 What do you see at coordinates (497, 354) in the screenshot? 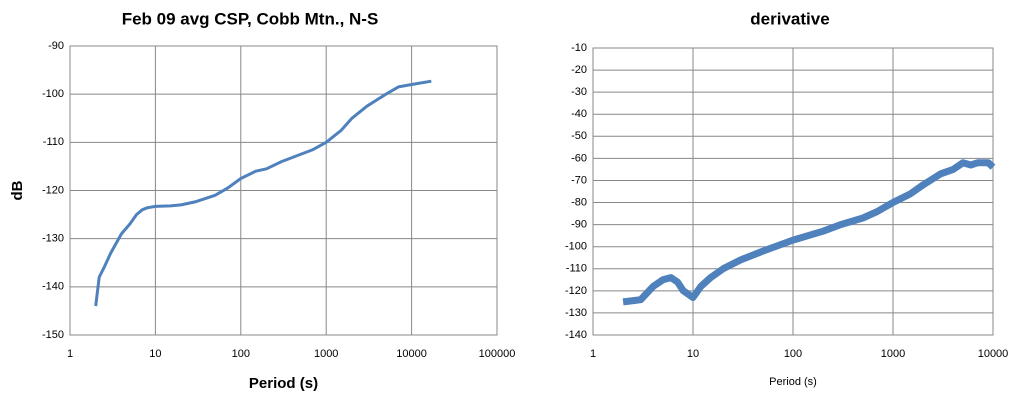
I see `x-tick-label: 100000` at bounding box center [497, 354].